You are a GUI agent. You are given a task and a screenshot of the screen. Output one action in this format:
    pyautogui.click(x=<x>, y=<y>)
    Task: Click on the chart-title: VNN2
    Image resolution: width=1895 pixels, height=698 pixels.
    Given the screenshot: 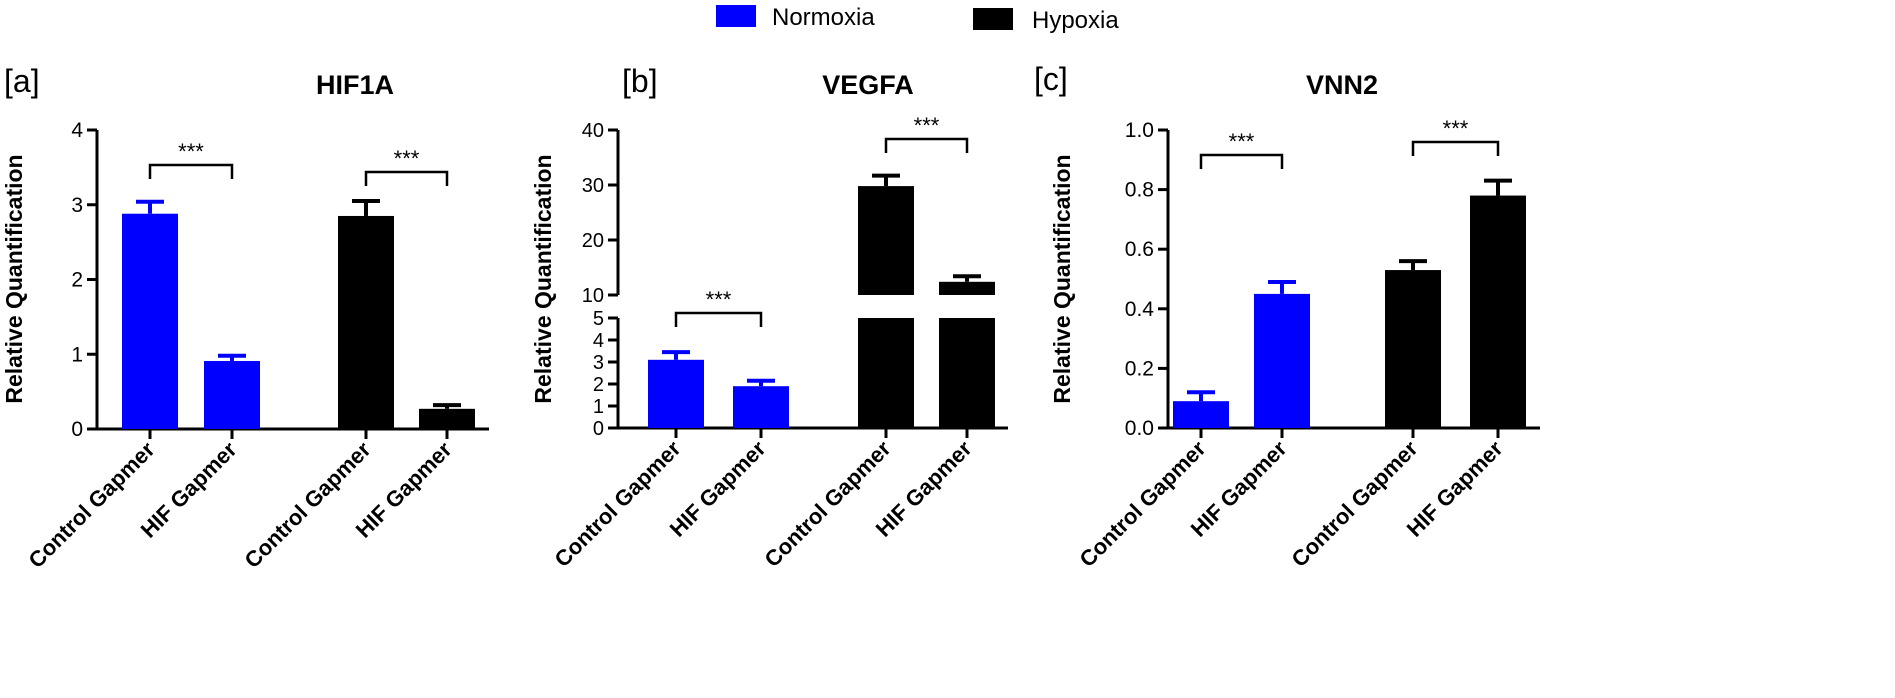 What is the action you would take?
    pyautogui.click(x=1342, y=85)
    